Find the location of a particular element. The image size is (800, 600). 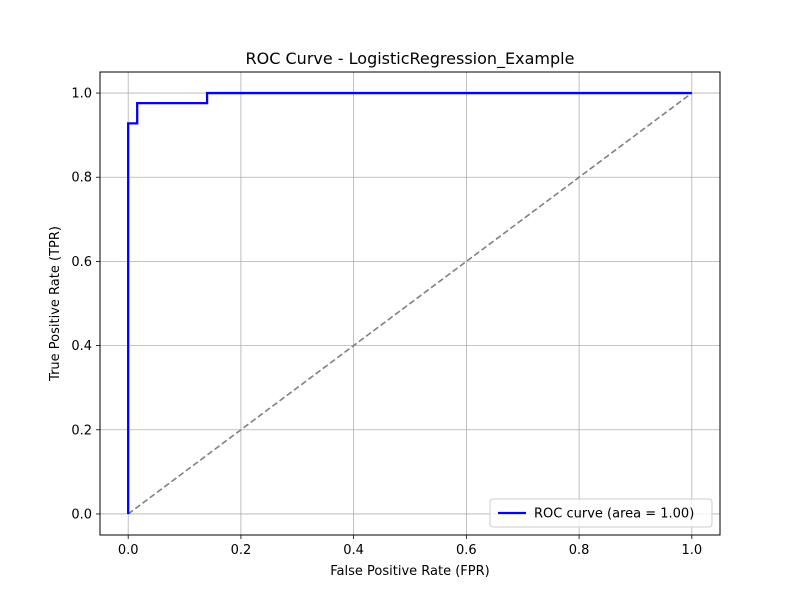

x-axis-label: False Positive Rate (FPR) is located at coordinates (409, 571).